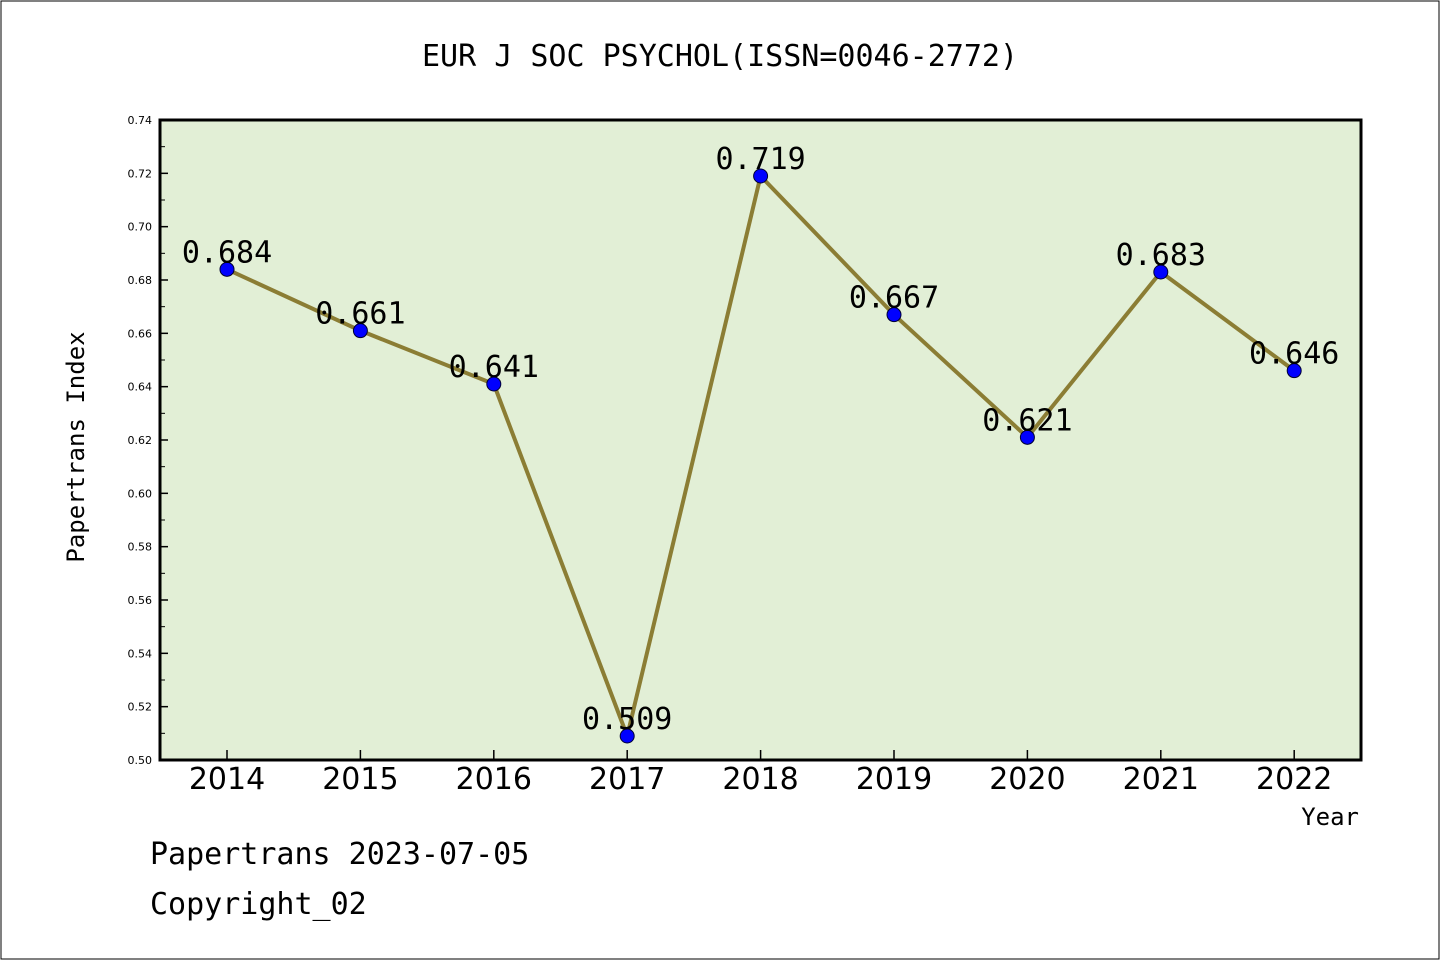  What do you see at coordinates (140, 760) in the screenshot?
I see `y-tick-label: 0.50` at bounding box center [140, 760].